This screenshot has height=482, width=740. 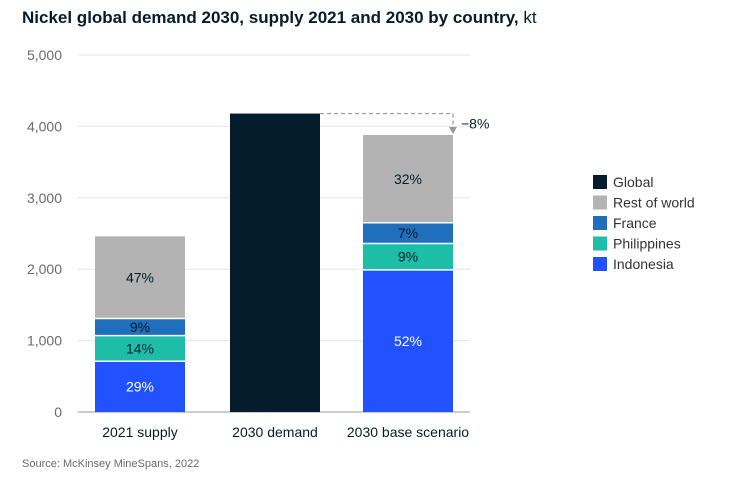 What do you see at coordinates (600, 223) in the screenshot?
I see `legend-swatch-france` at bounding box center [600, 223].